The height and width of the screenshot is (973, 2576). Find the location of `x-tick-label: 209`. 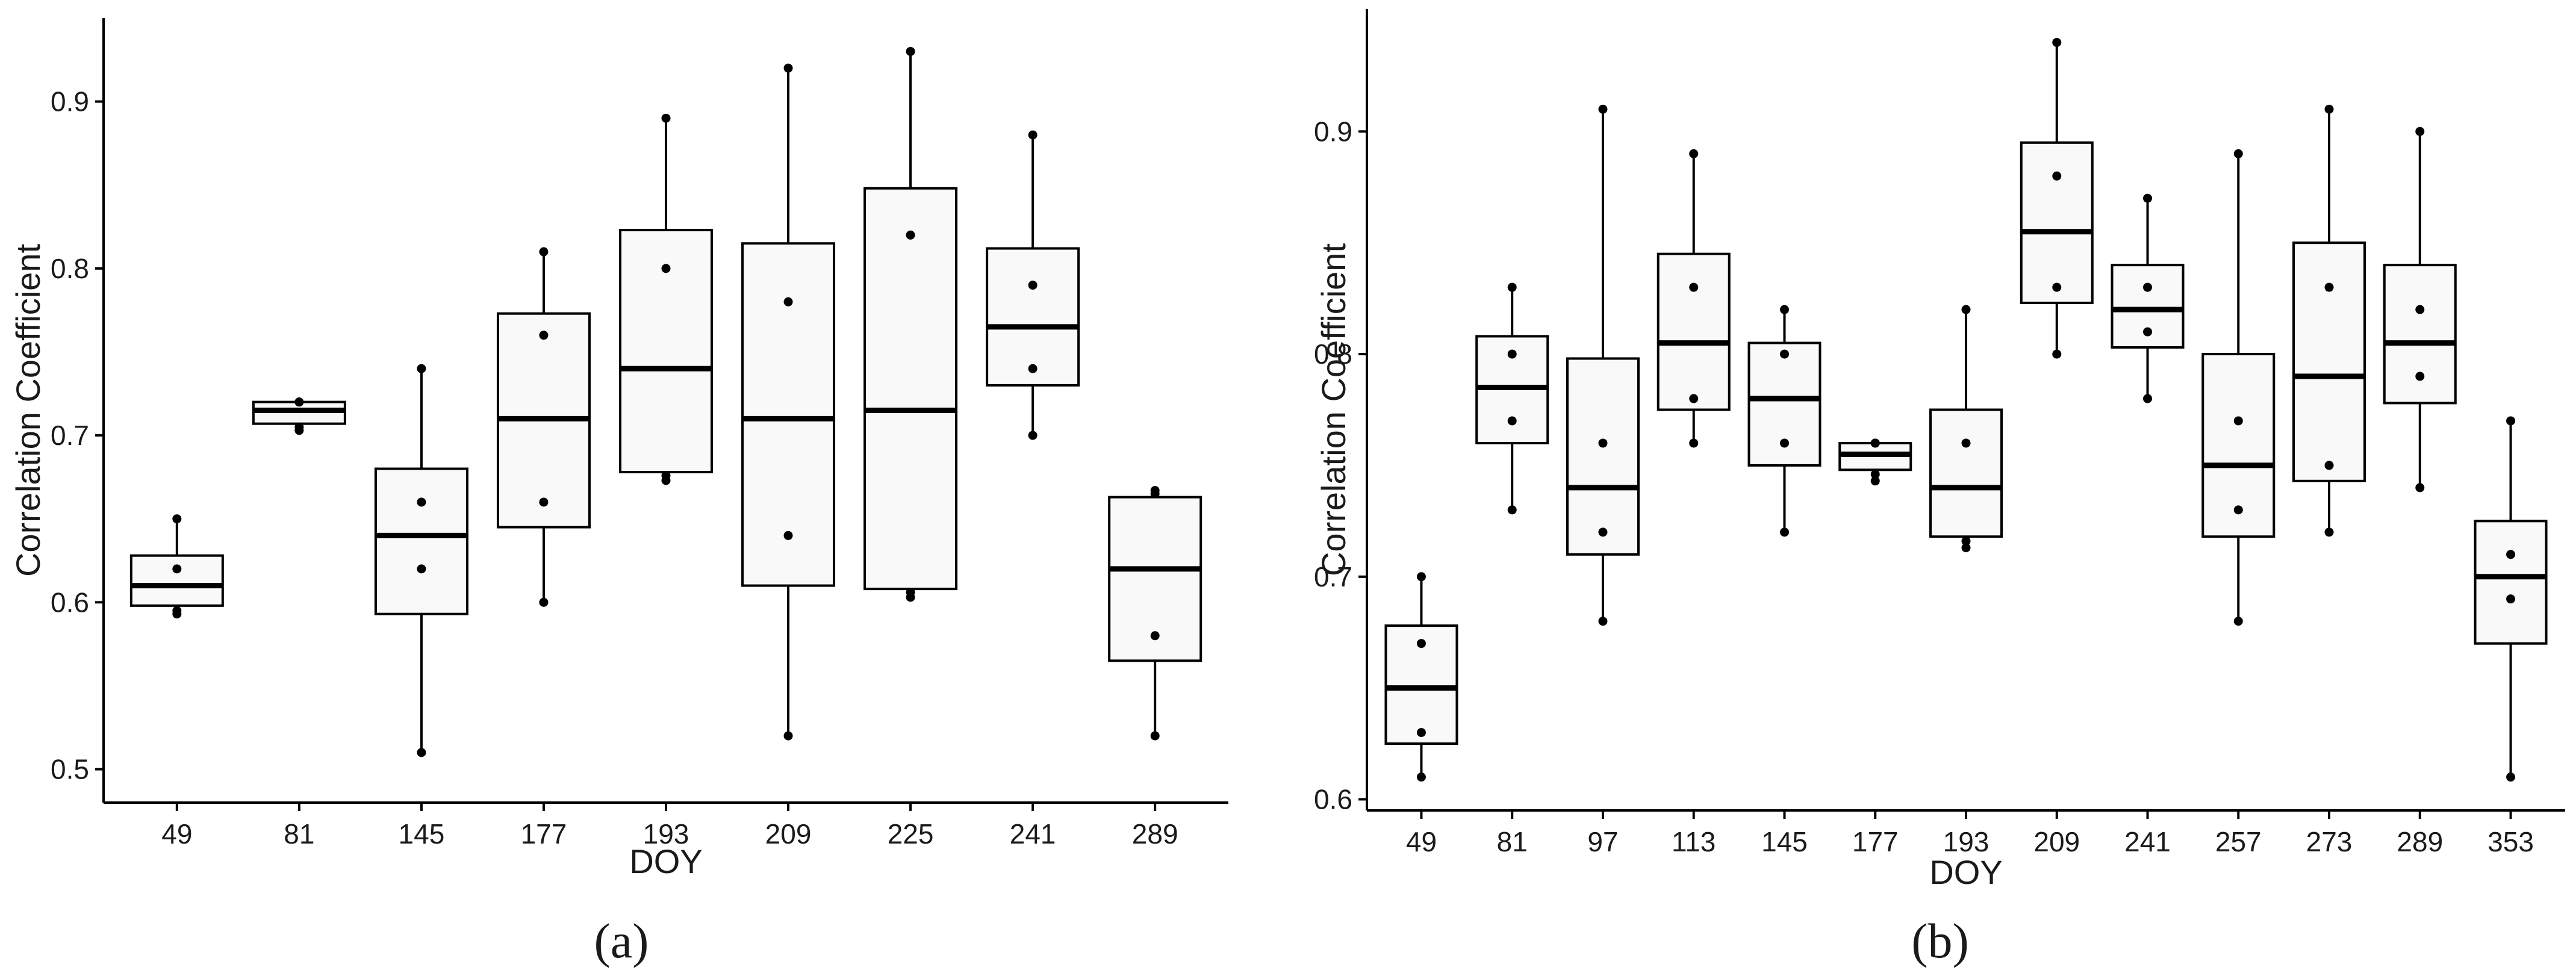

x-tick-label: 209 is located at coordinates (2057, 841).